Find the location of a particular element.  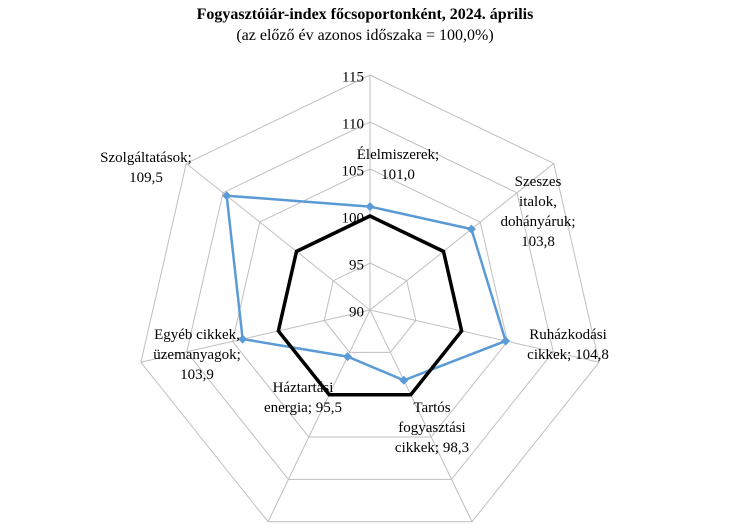

r-tick-label: 110 is located at coordinates (353, 124).